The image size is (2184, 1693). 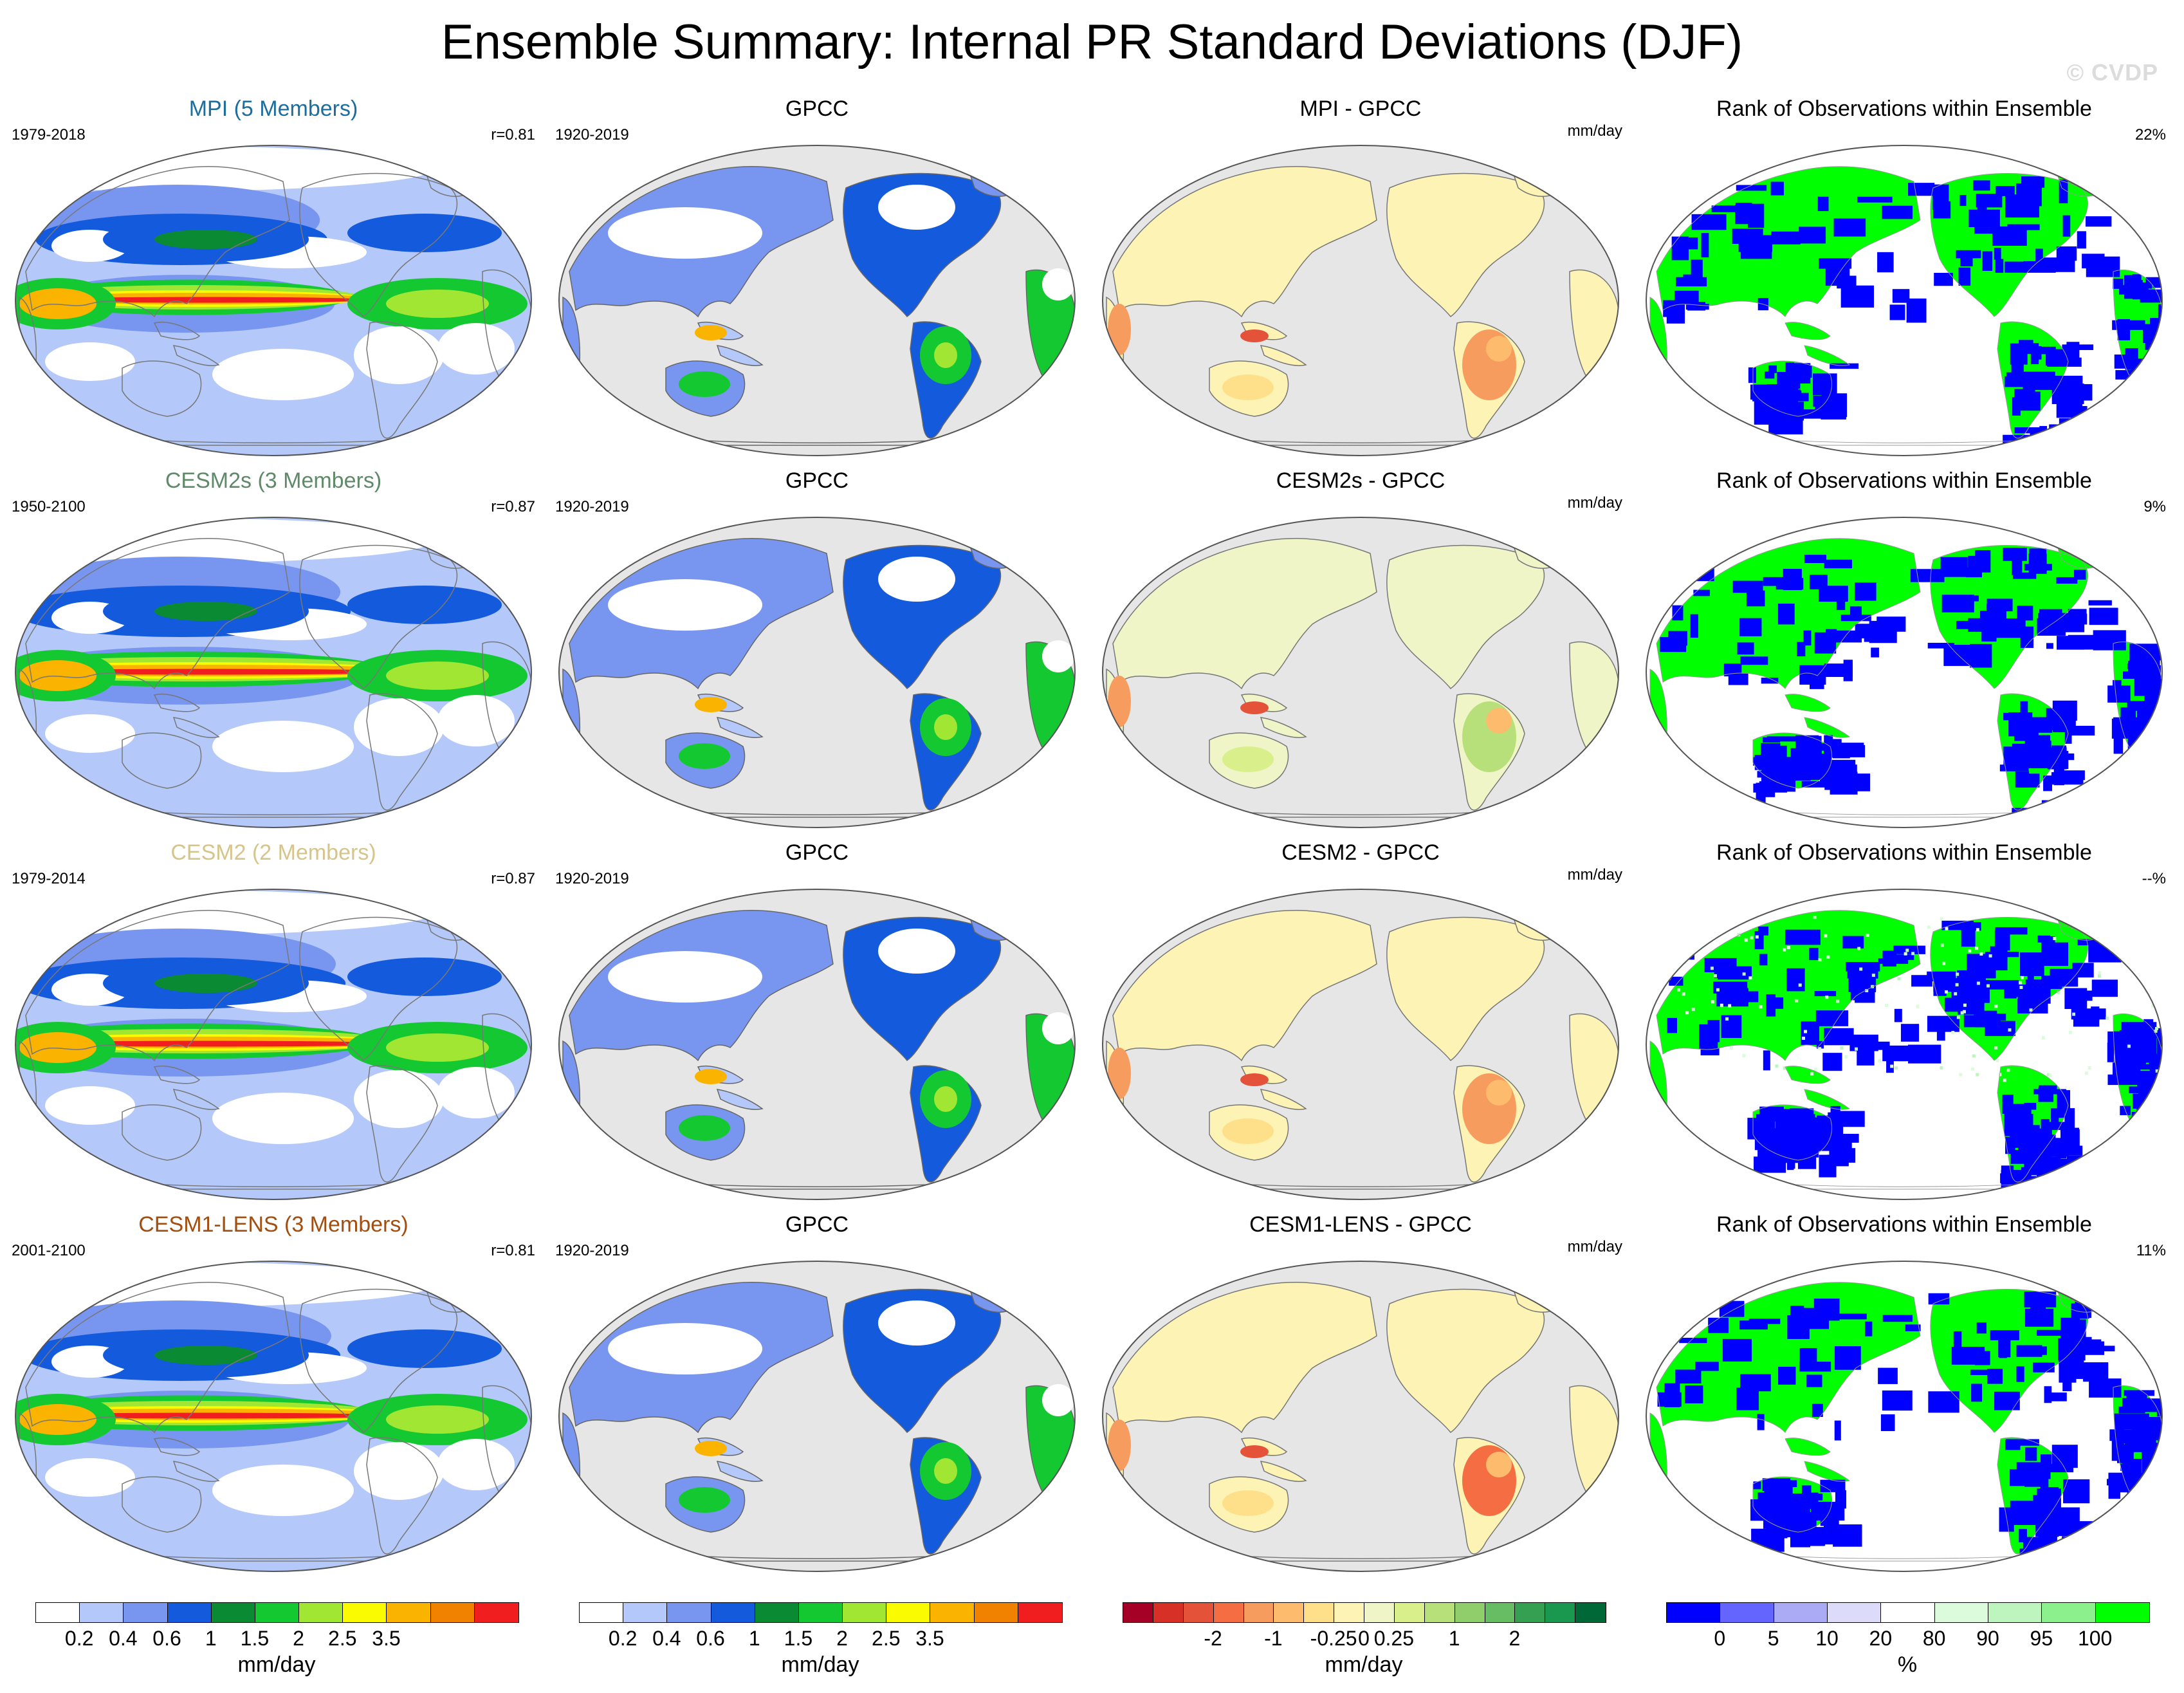 I want to click on diff-panel-title: CESM1-LENS - GPCC, so click(x=1360, y=1224).